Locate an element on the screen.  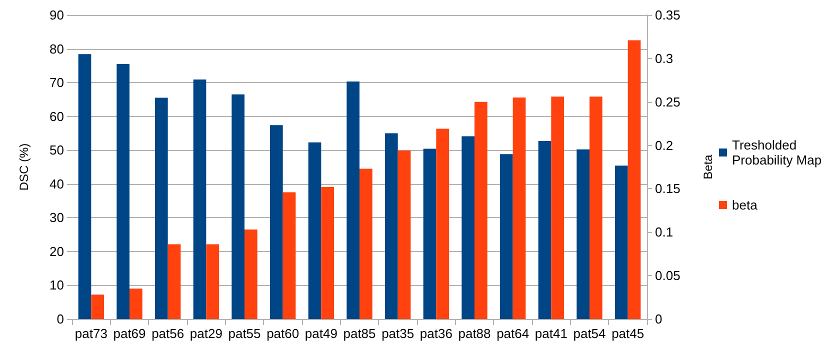
y2-tick-label: 0 is located at coordinates (658, 319).